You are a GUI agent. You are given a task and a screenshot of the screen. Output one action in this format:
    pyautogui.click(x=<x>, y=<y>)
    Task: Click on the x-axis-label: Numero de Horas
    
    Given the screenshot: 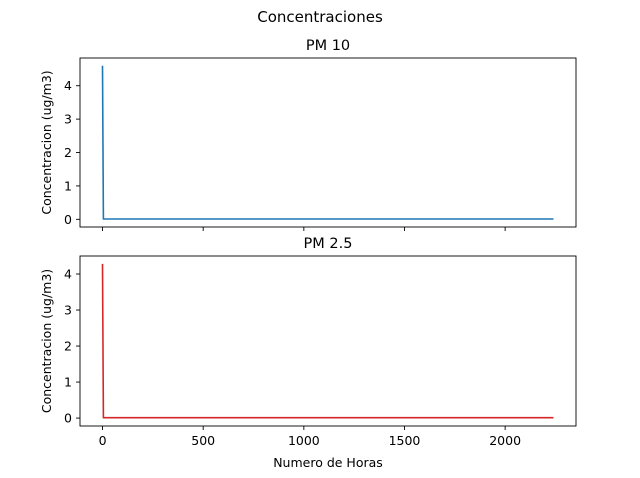 What is the action you would take?
    pyautogui.click(x=328, y=462)
    